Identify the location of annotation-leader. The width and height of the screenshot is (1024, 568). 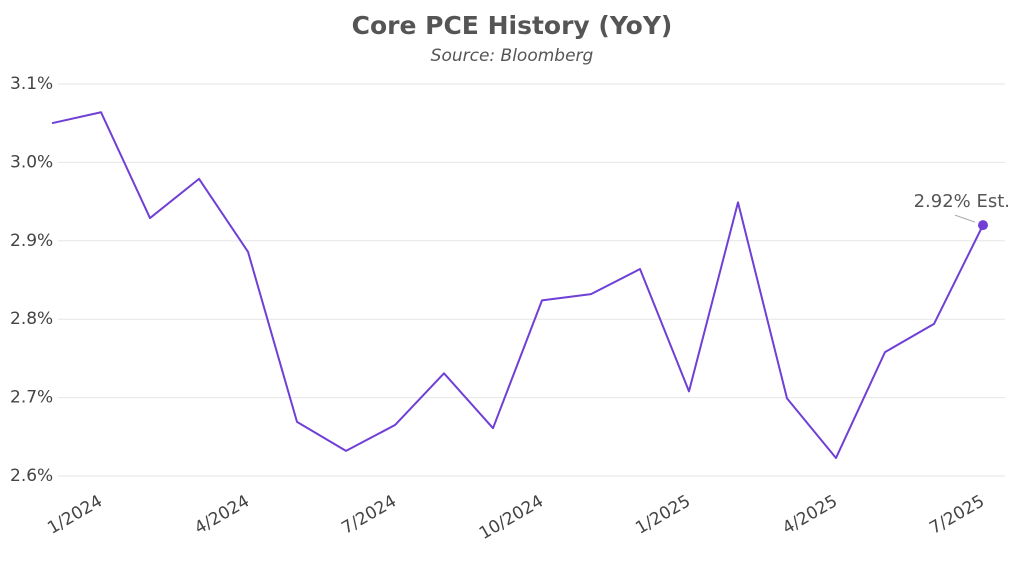
(965, 218).